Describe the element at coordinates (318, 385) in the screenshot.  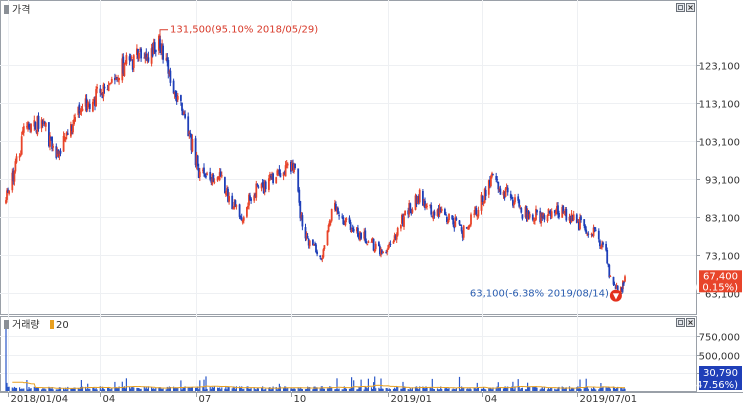
I see `volume-ma-line` at that location.